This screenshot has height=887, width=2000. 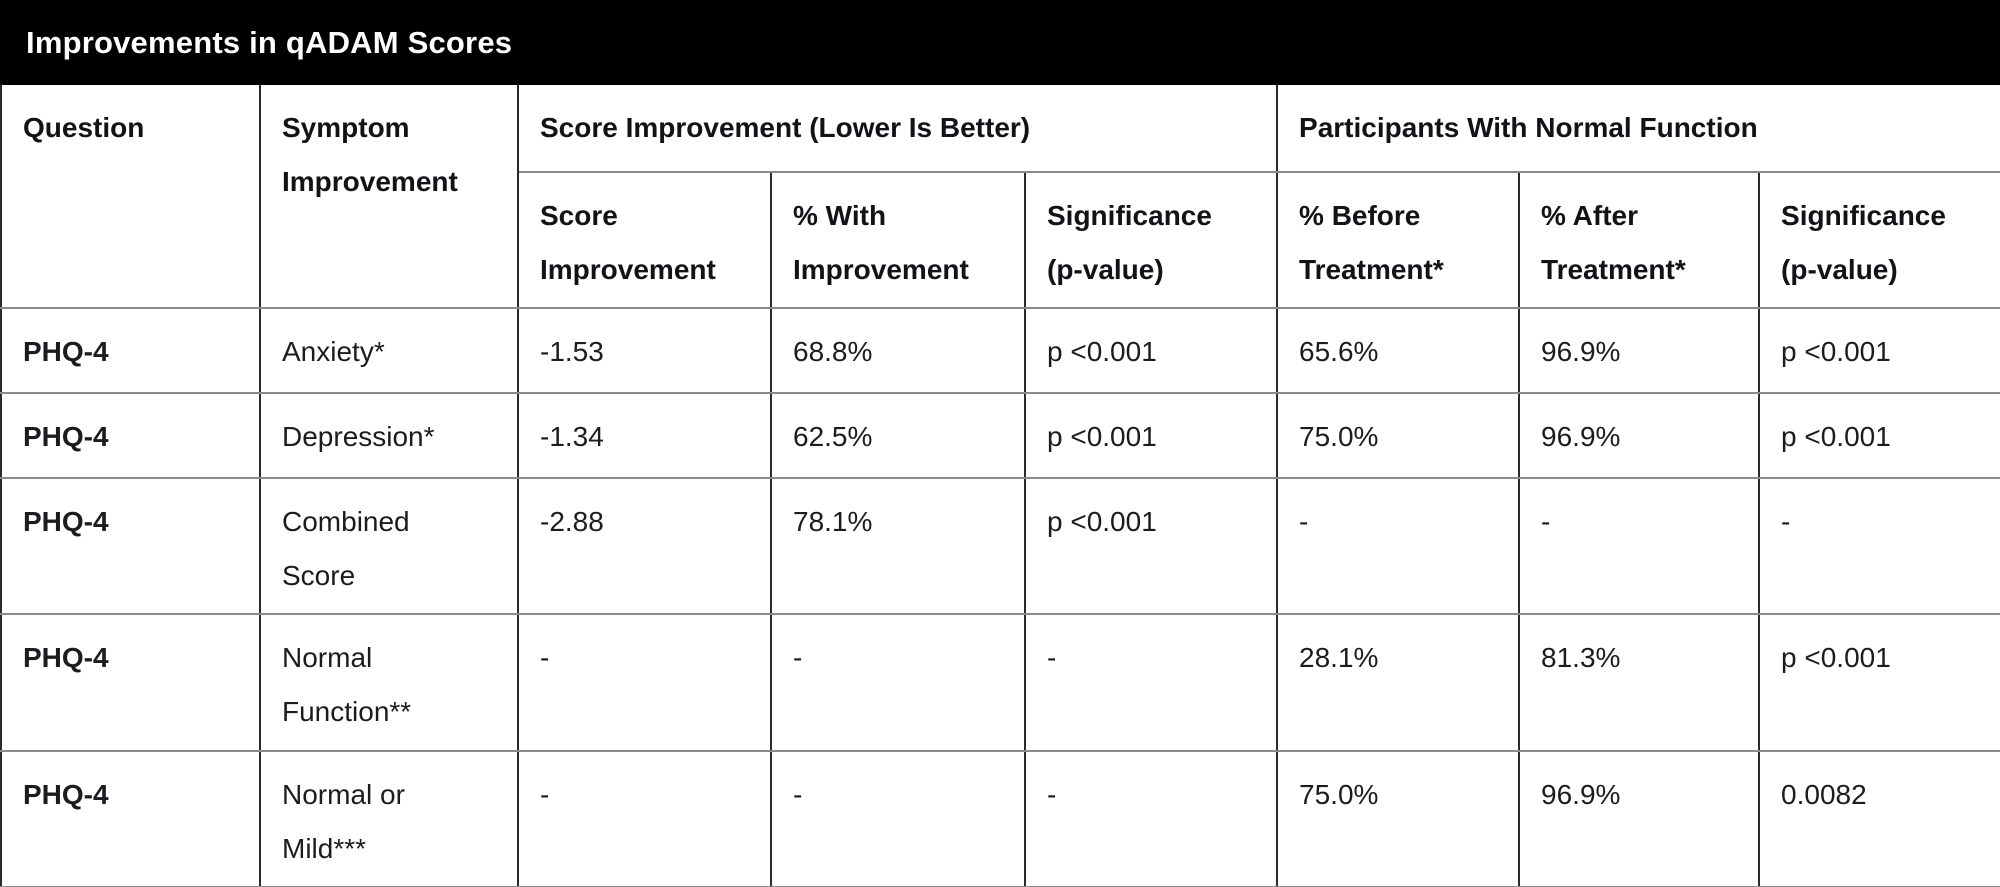 I want to click on r3-significance-score-cell: p <0.001, so click(x=1151, y=546).